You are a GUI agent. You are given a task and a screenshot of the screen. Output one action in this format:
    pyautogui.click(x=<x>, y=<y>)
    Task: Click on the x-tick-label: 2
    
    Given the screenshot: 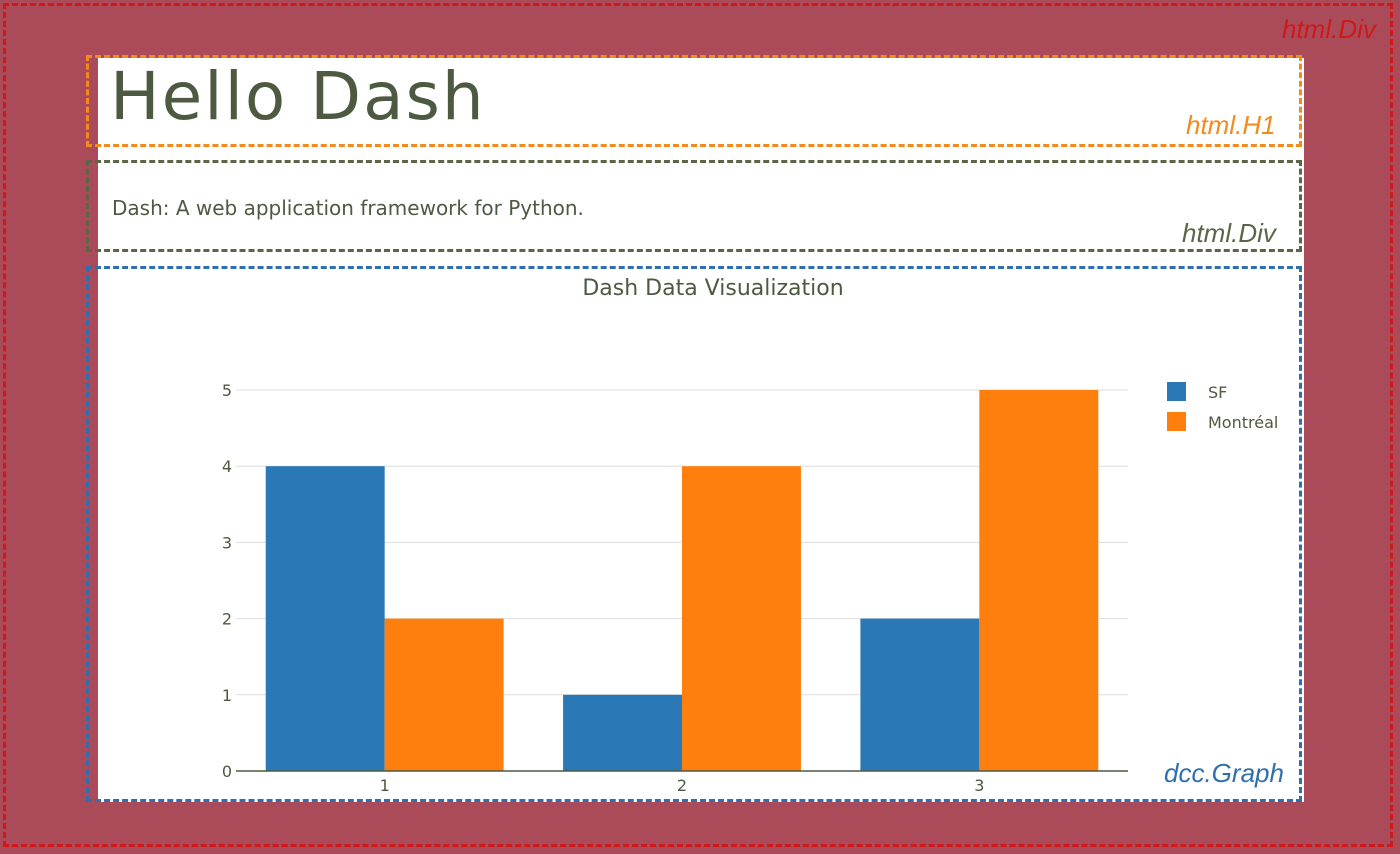 What is the action you would take?
    pyautogui.click(x=682, y=785)
    